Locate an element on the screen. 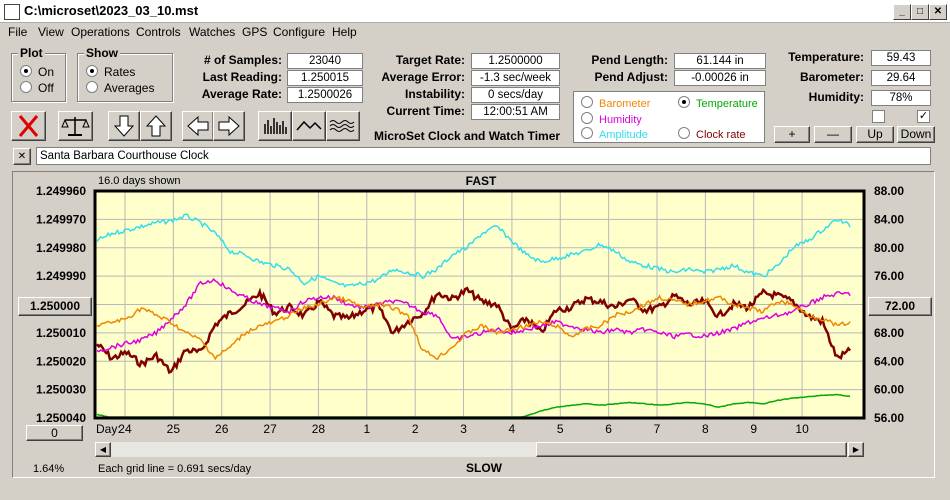 The height and width of the screenshot is (500, 950). menu-help: Help is located at coordinates (344, 32).